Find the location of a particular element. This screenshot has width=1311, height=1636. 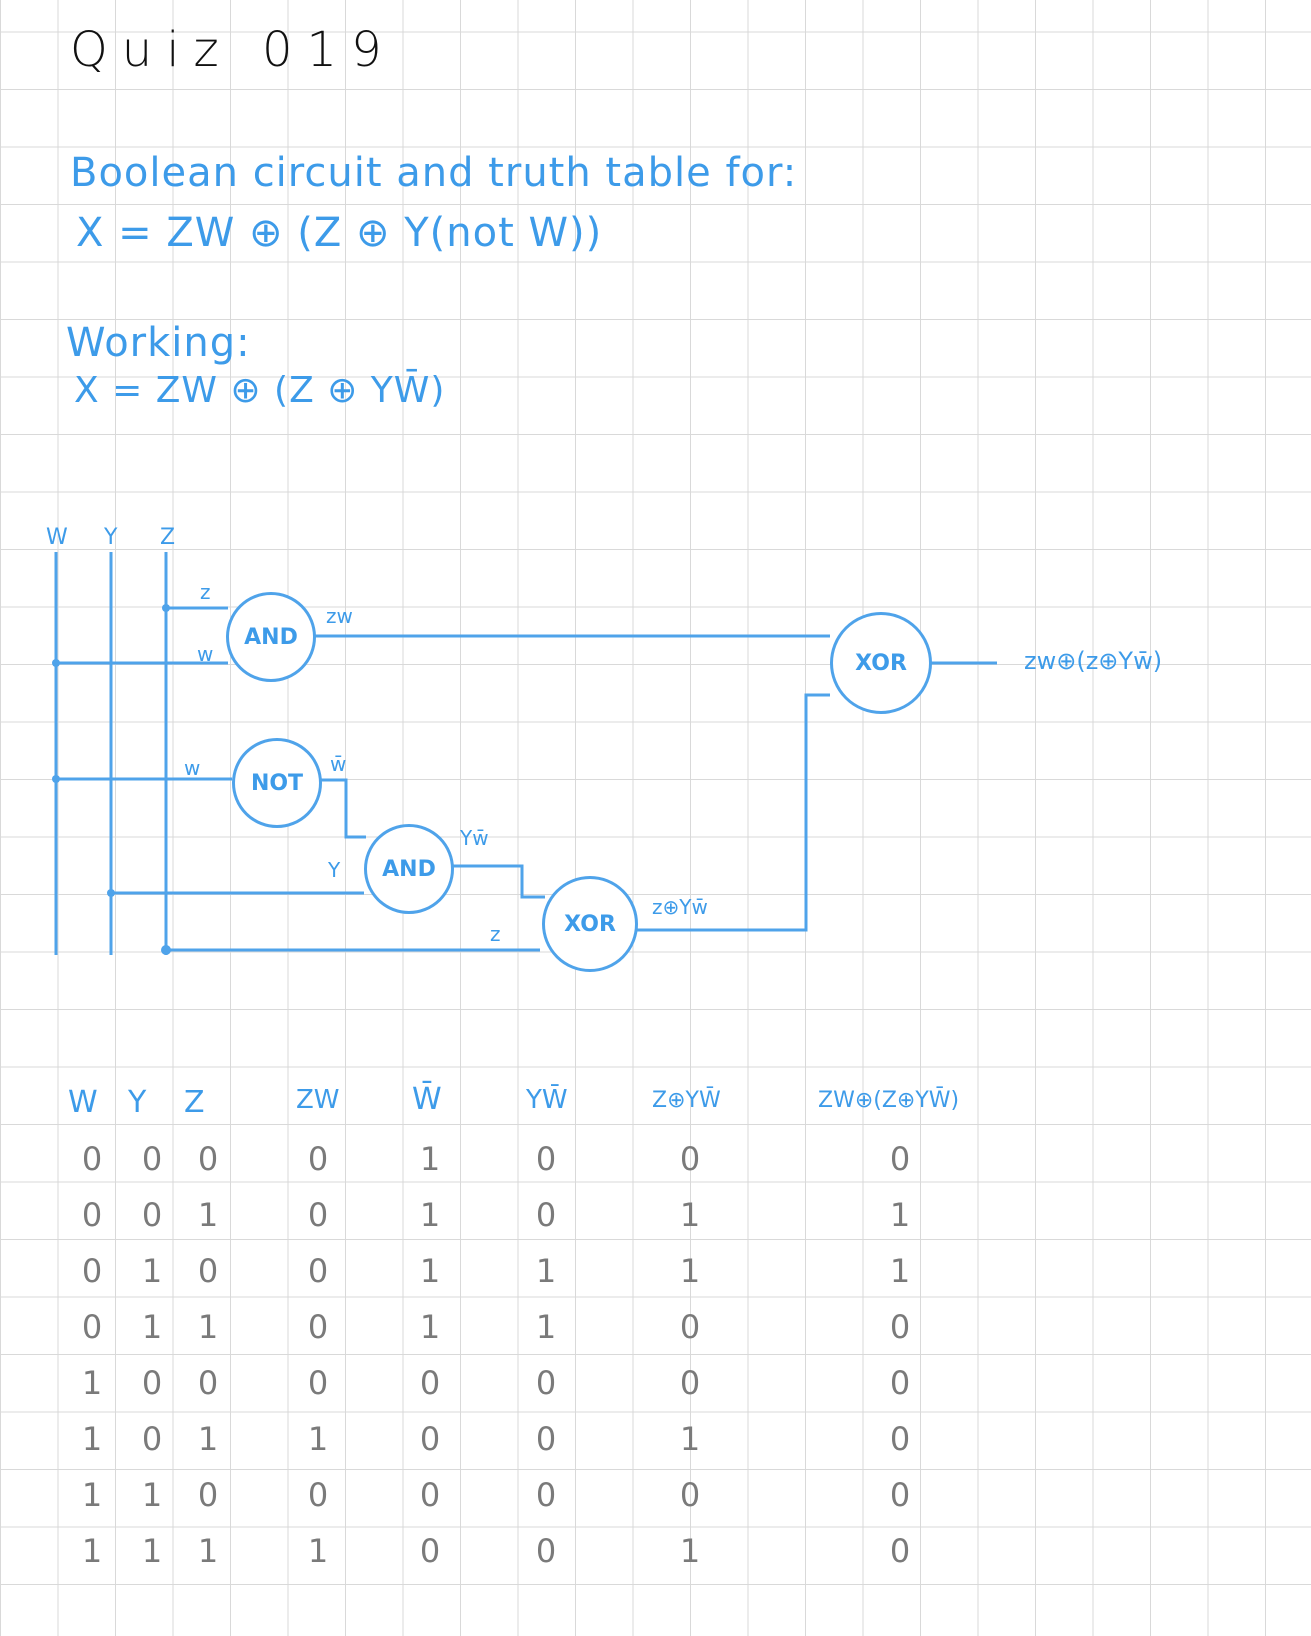

page-title: Quiz 019 is located at coordinates (233, 50).